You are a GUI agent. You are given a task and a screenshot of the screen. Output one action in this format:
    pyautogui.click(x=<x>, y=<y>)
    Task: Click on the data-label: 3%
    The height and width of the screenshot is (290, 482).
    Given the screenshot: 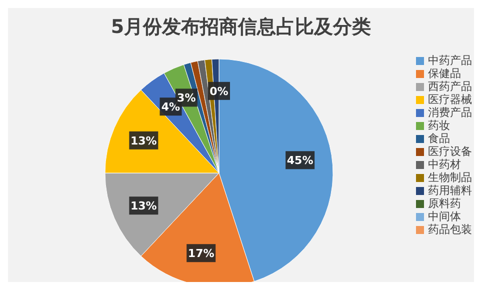 What is the action you would take?
    pyautogui.click(x=186, y=98)
    